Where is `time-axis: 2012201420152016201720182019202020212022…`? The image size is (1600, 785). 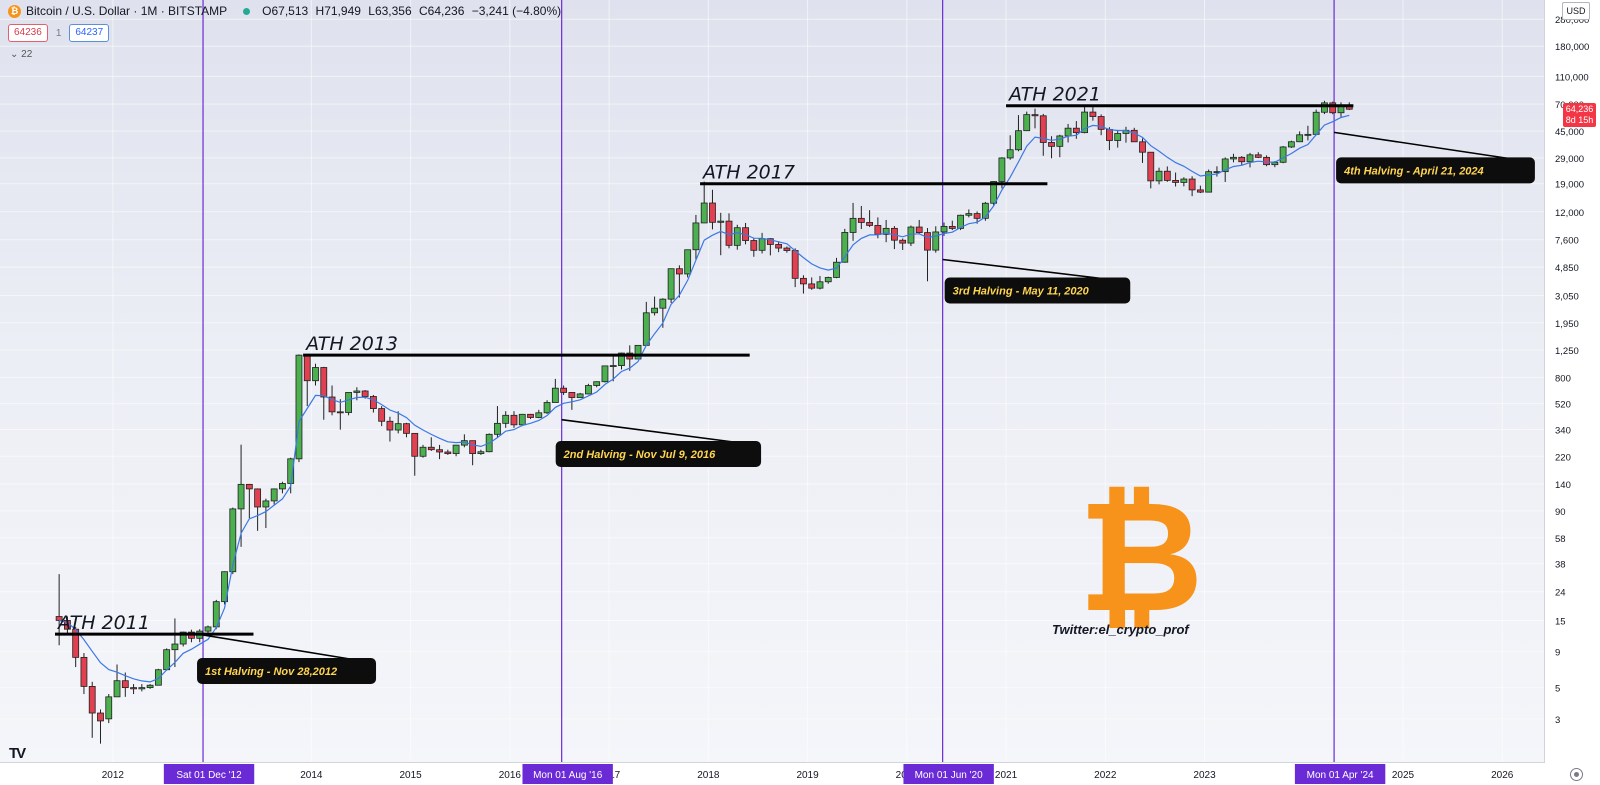 time-axis: 2012201420152016201720182019202020212022… is located at coordinates (772, 773).